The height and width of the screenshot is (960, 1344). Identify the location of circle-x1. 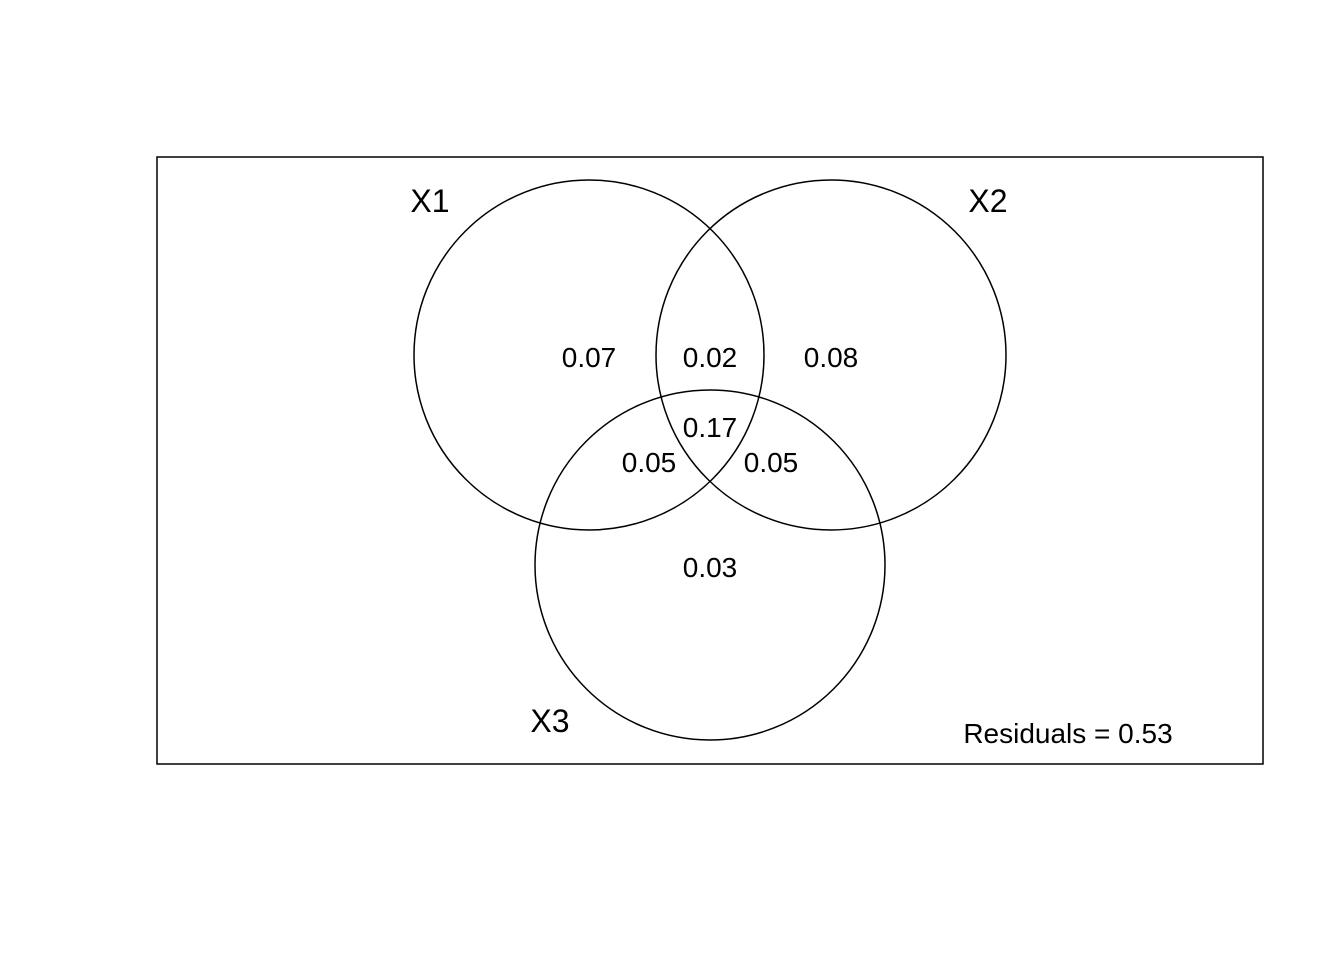
(589, 355).